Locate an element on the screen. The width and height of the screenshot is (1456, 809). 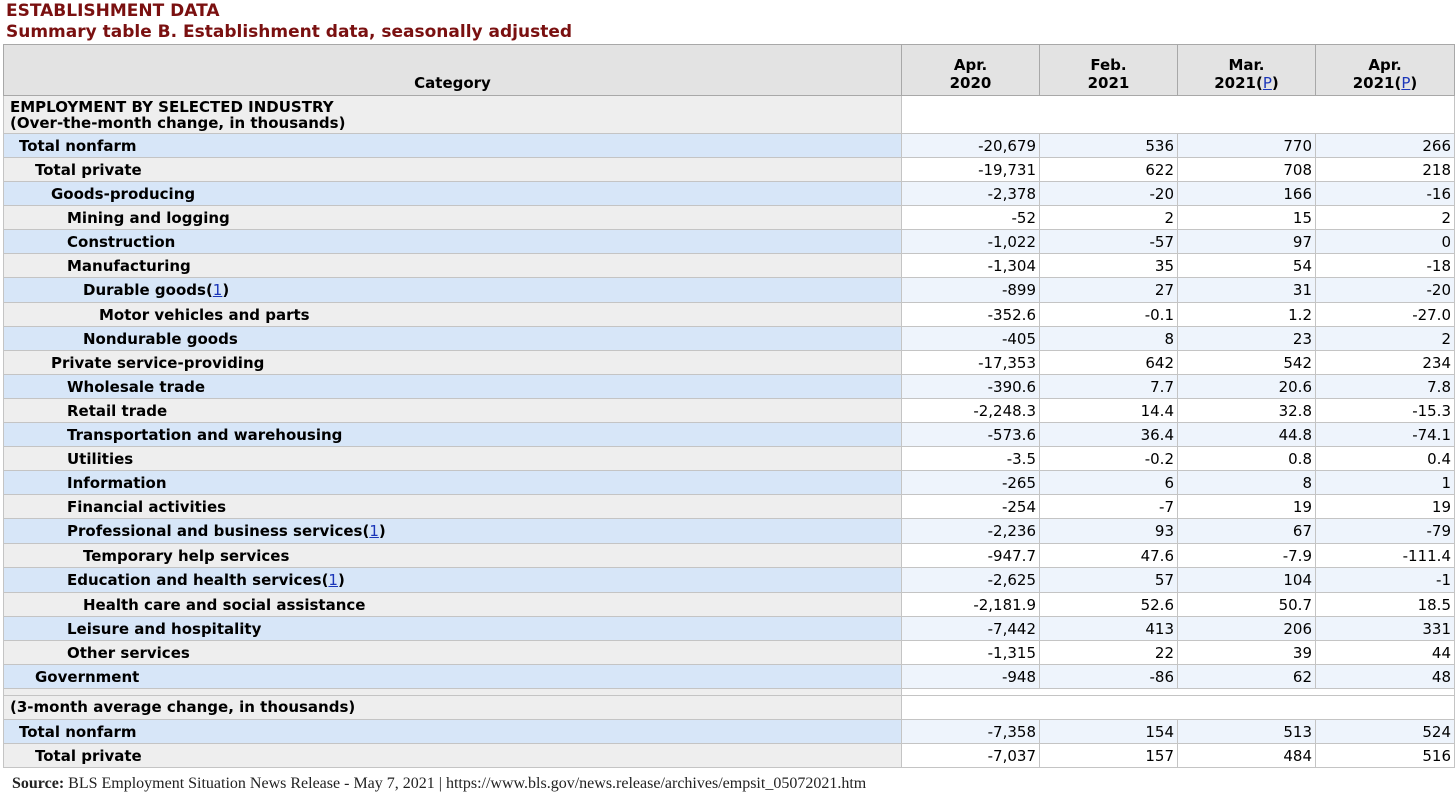
row-value-cell: -7 is located at coordinates (1108, 506).